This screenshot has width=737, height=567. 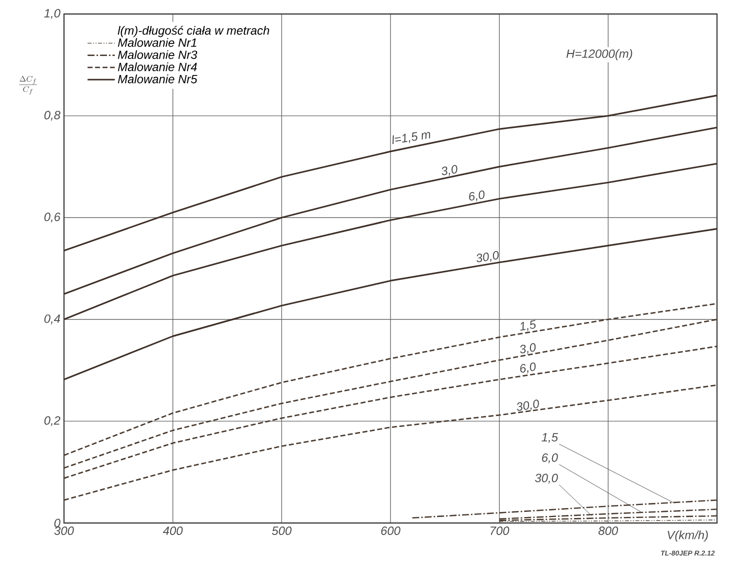 What do you see at coordinates (158, 55) in the screenshot?
I see `legend-label: Malowanie Nr3` at bounding box center [158, 55].